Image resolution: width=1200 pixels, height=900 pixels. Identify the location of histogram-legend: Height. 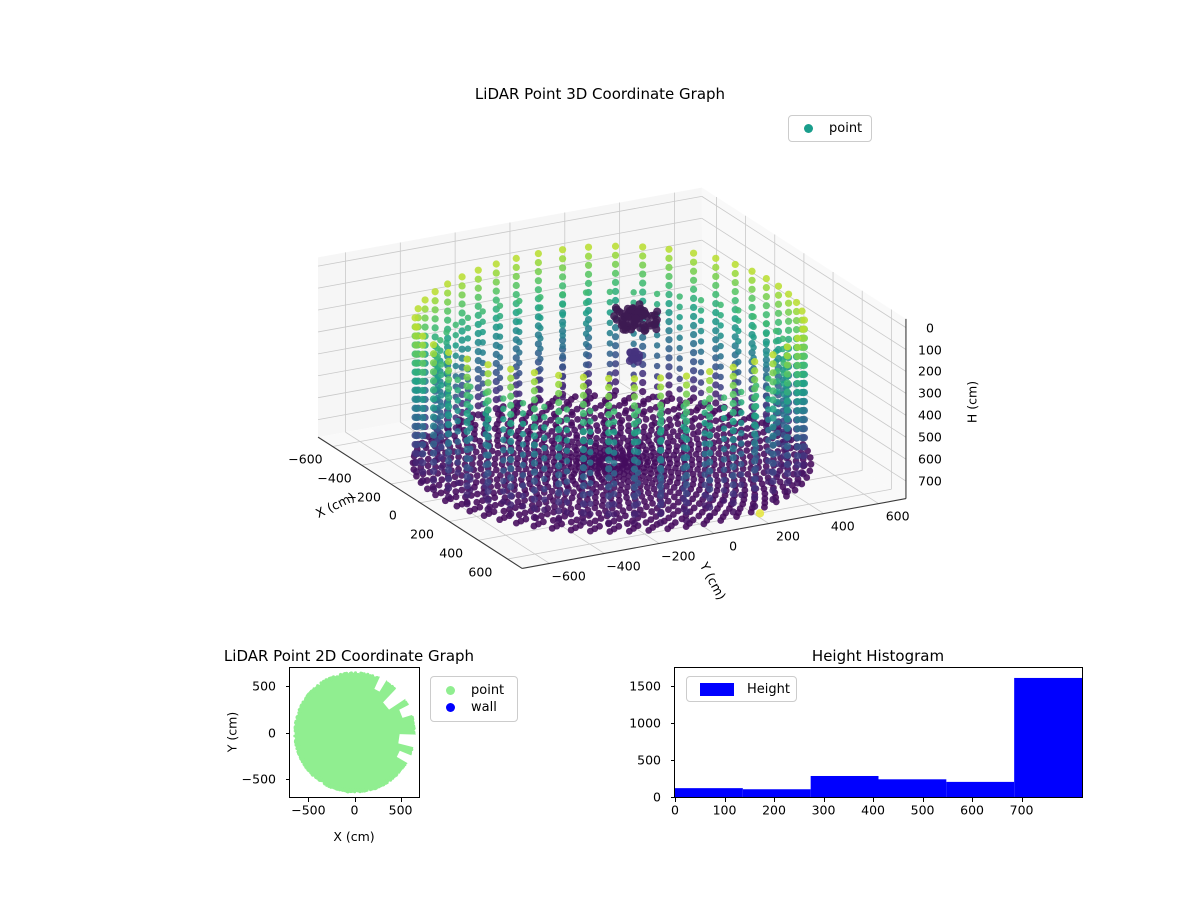
(741, 689).